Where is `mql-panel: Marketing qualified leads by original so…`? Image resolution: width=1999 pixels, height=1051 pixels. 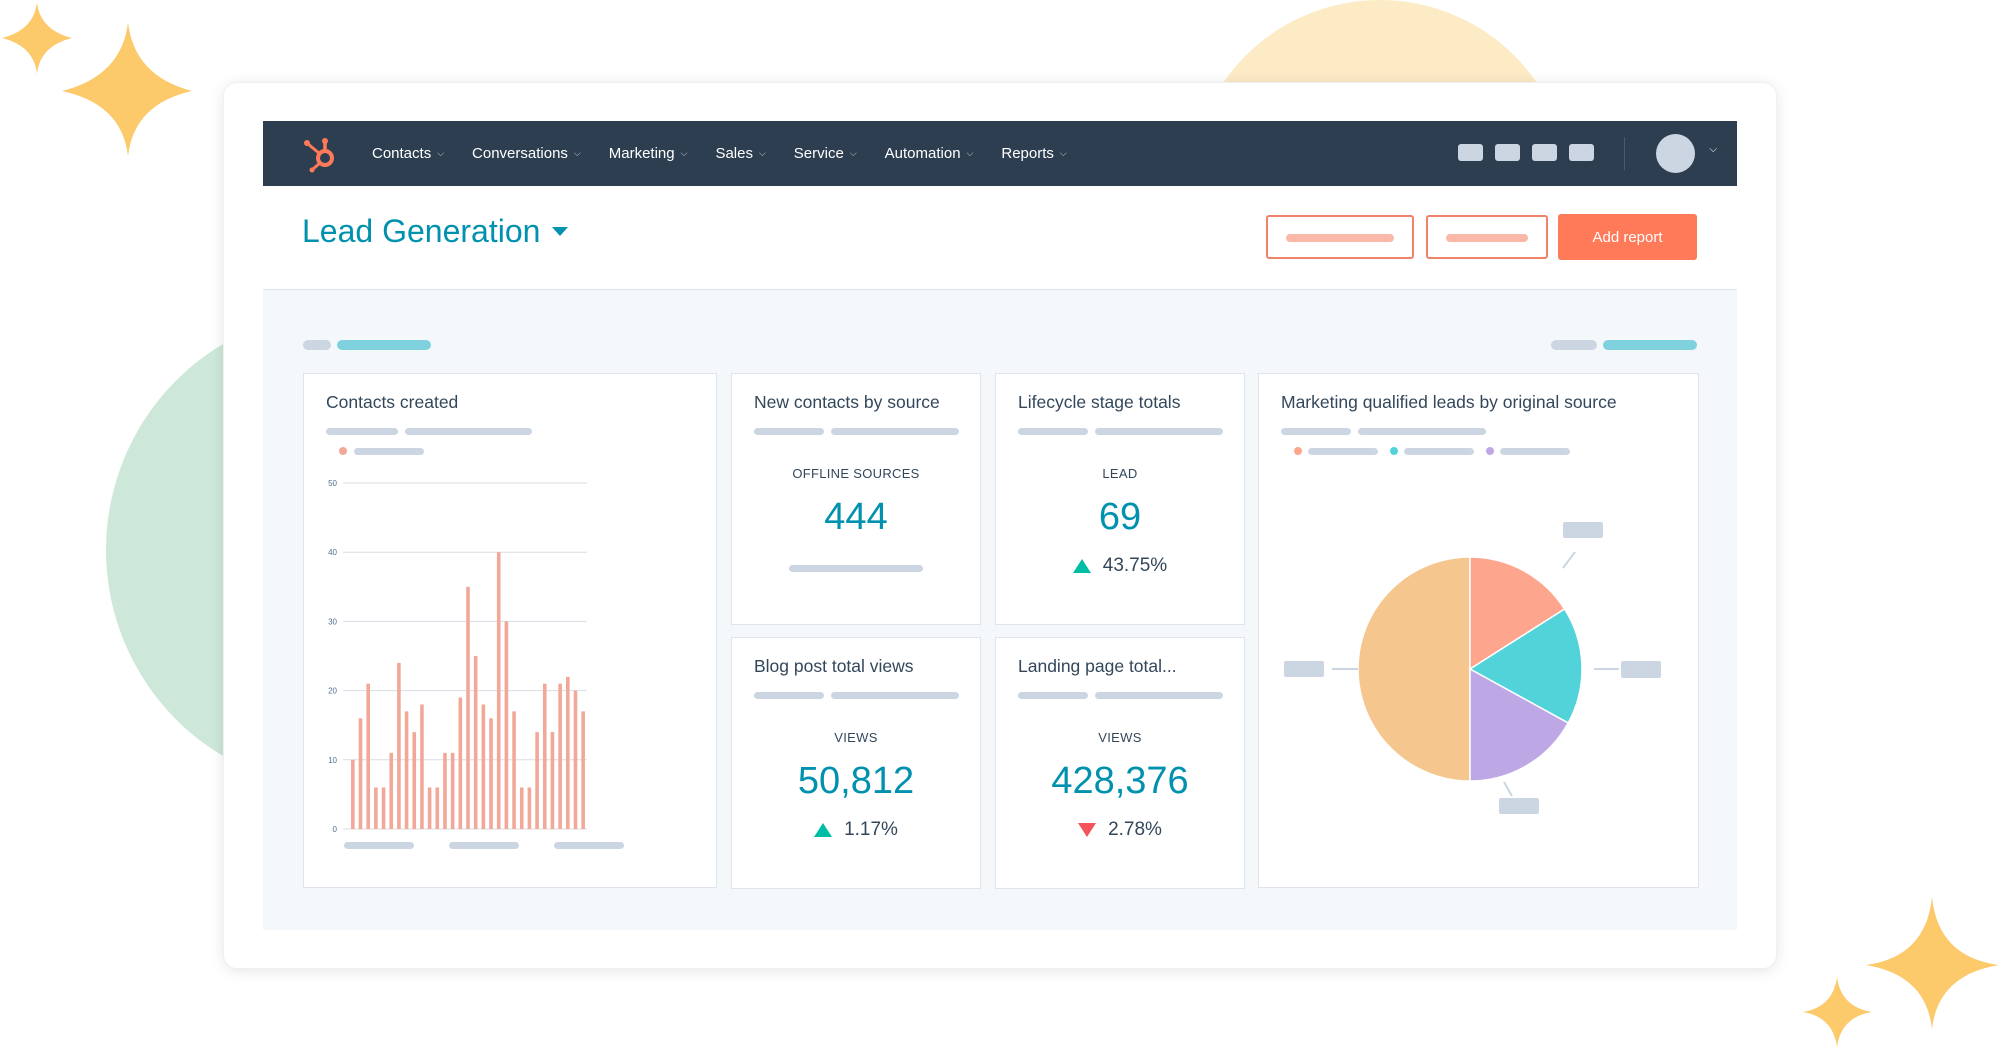 mql-panel: Marketing qualified leads by original so… is located at coordinates (1478, 630).